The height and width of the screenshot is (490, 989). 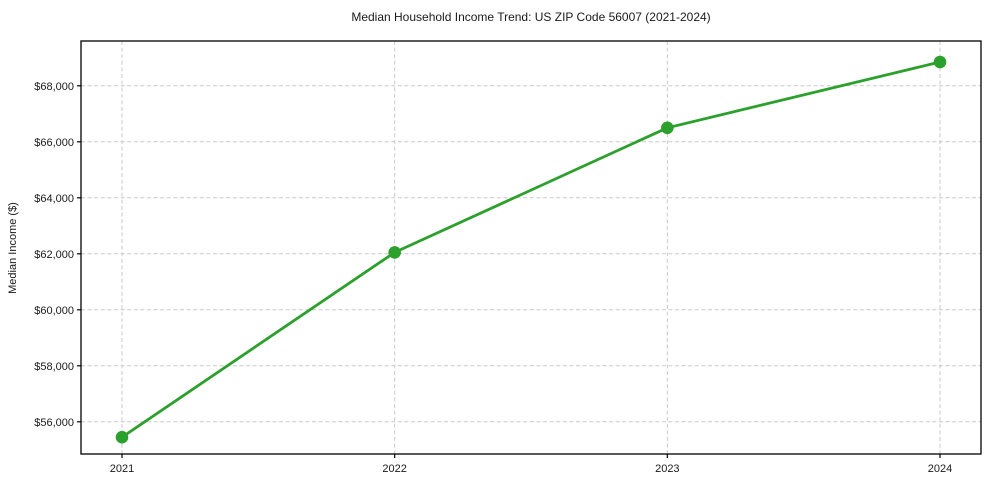 I want to click on y-tick-label: $68,000, so click(x=54, y=87).